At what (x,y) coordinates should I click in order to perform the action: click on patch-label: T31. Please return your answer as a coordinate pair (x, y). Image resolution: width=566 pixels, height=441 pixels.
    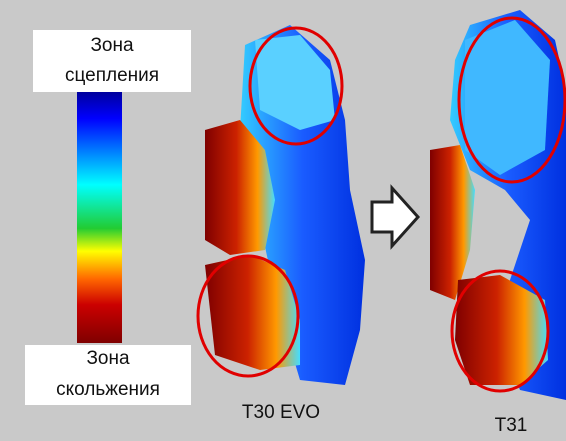
    Looking at the image, I should click on (511, 425).